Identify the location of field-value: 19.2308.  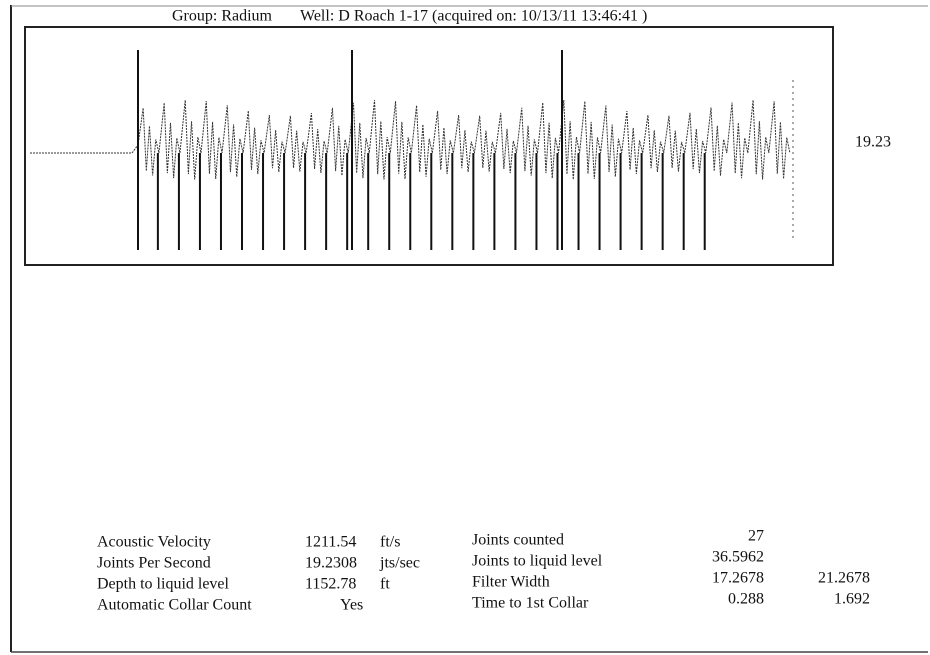
(331, 563).